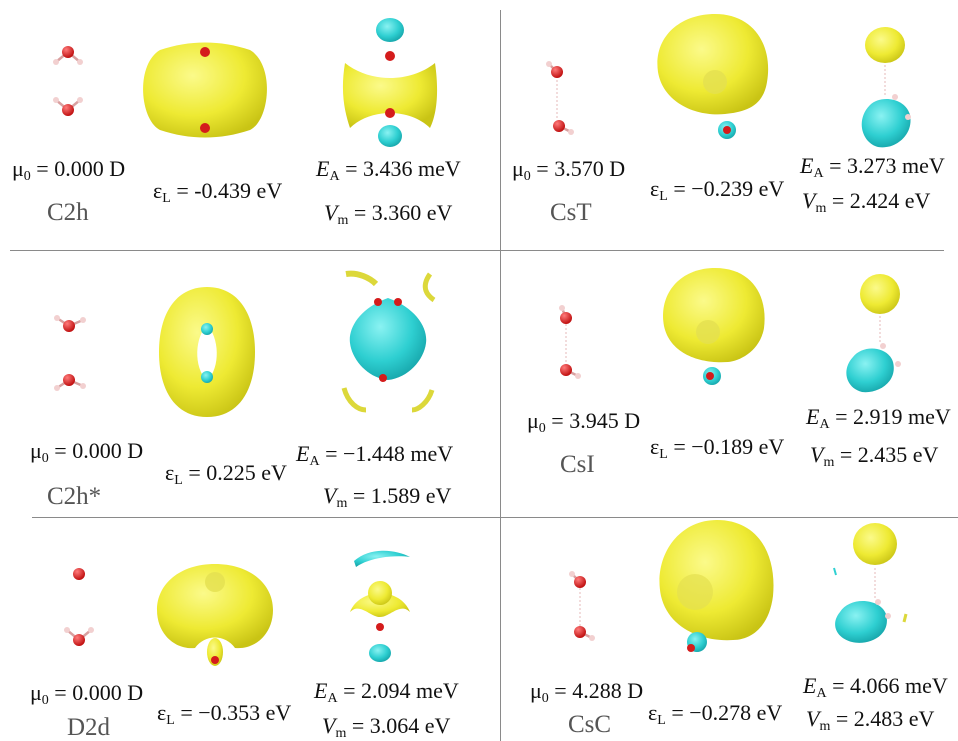  What do you see at coordinates (375, 455) in the screenshot?
I see `electron-affinity: EA = −1.448 meV` at bounding box center [375, 455].